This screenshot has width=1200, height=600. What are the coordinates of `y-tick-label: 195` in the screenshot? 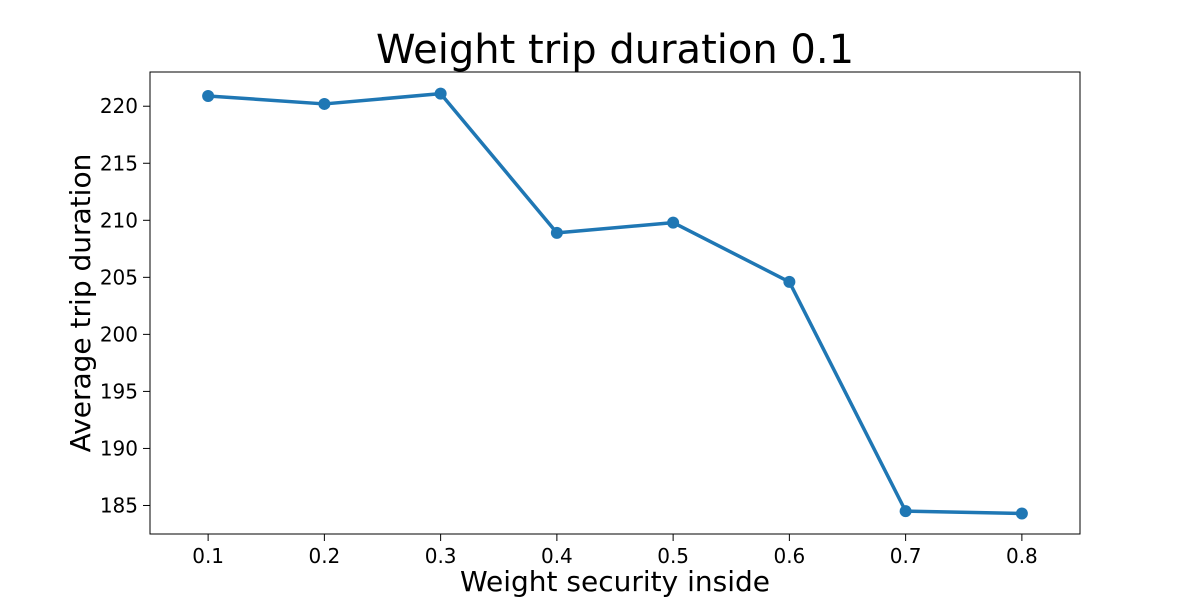 It's located at (119, 391).